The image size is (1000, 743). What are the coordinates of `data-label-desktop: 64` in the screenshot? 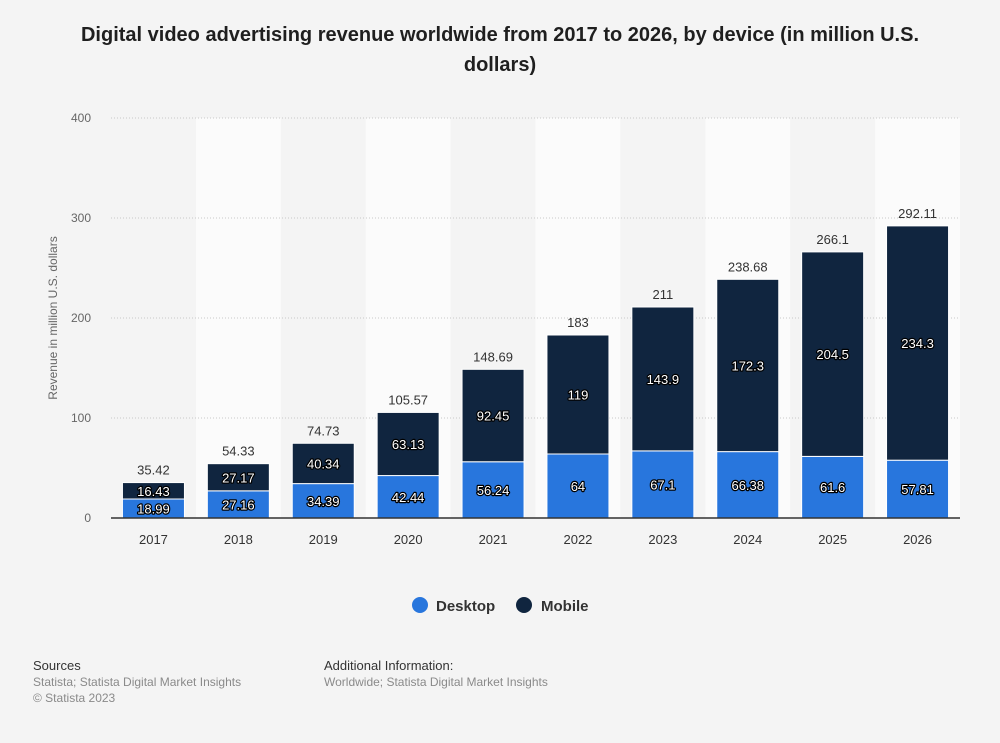 It's located at (578, 486).